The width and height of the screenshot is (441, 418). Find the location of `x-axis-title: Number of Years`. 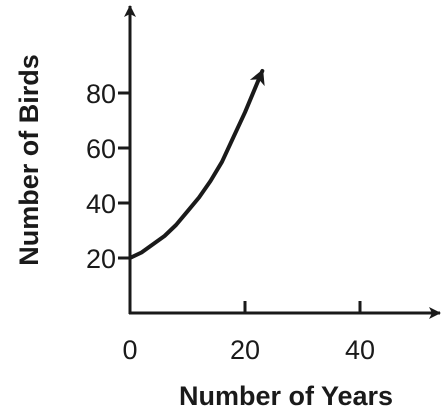

x-axis-title: Number of Years is located at coordinates (286, 396).